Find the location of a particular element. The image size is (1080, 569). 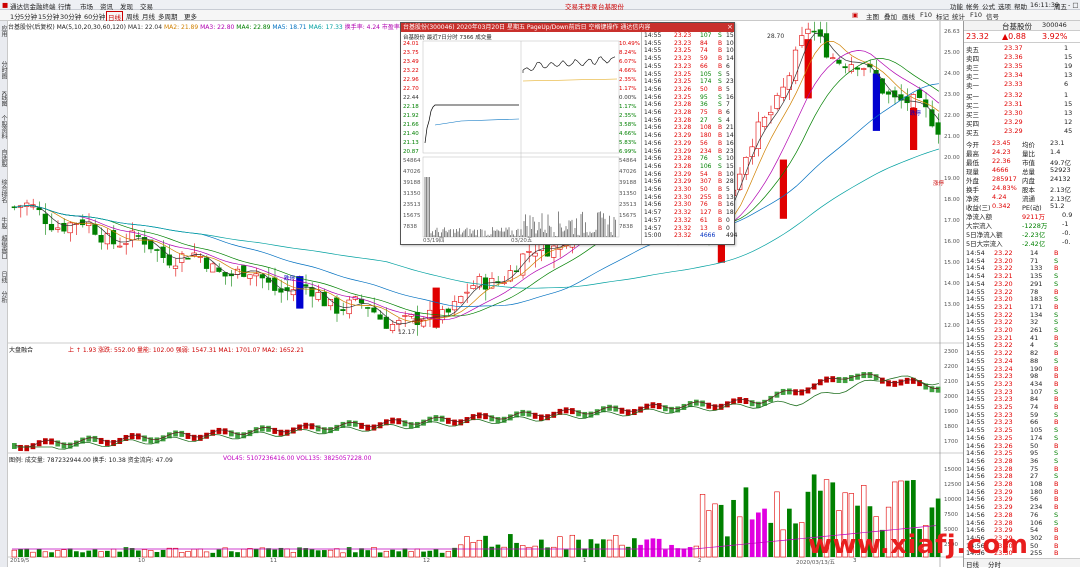

popup-tick-count: 4 is located at coordinates (728, 120).